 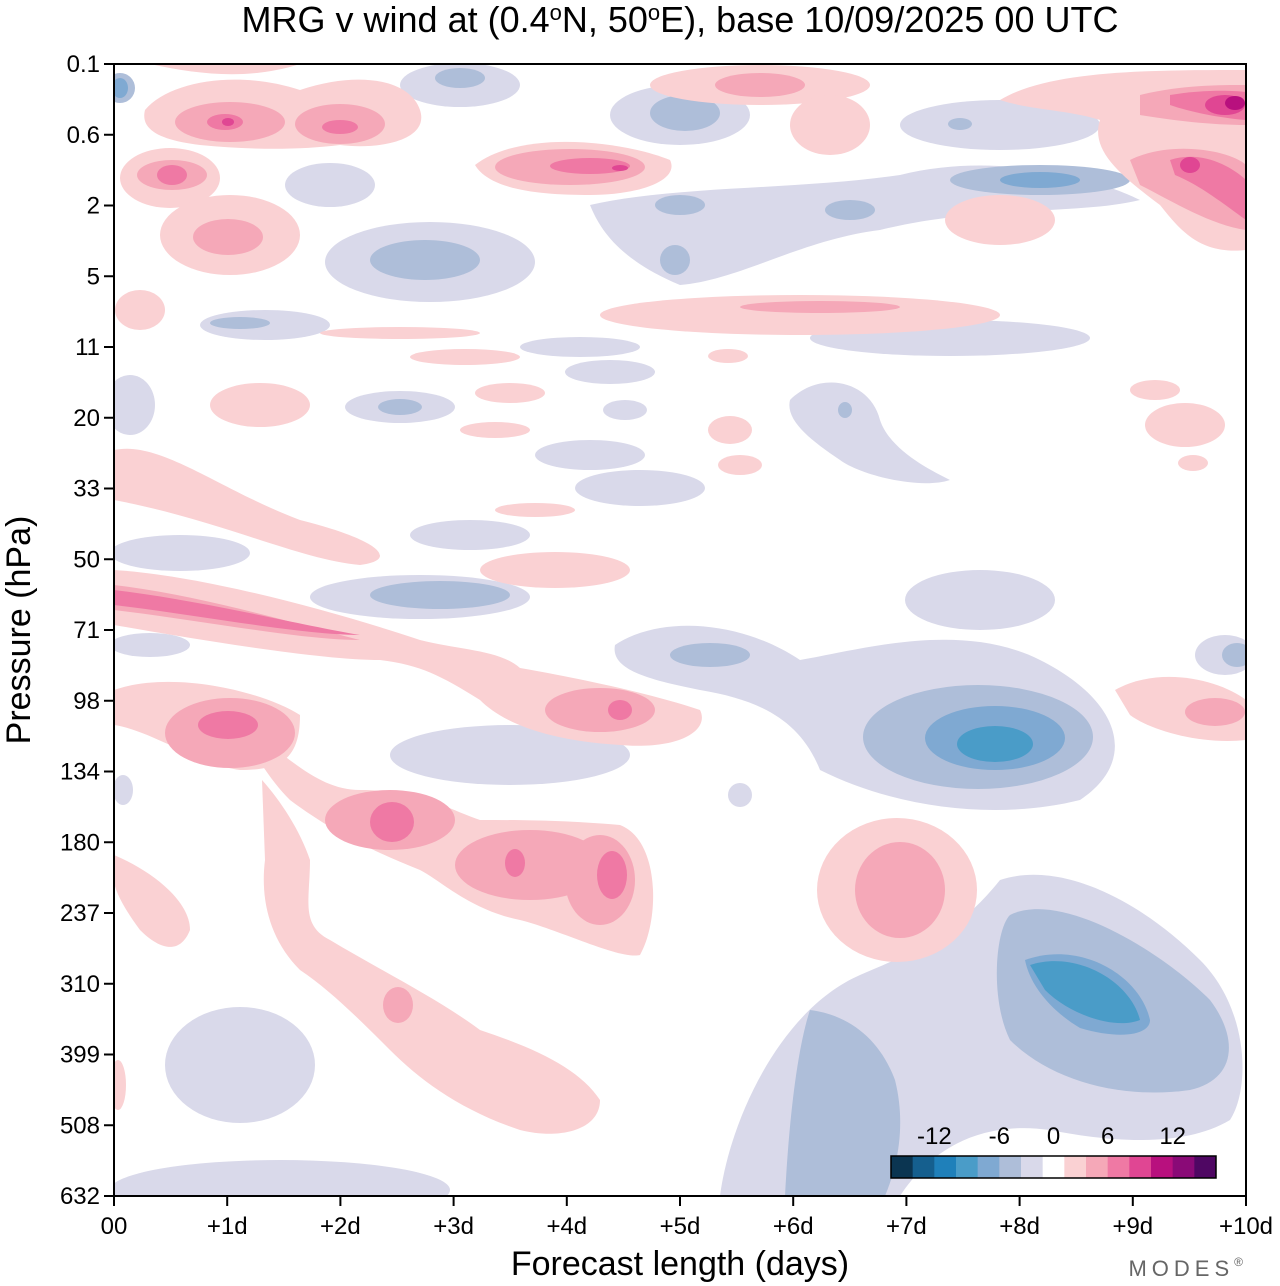 What do you see at coordinates (87, 347) in the screenshot?
I see `y-tick-label: 11` at bounding box center [87, 347].